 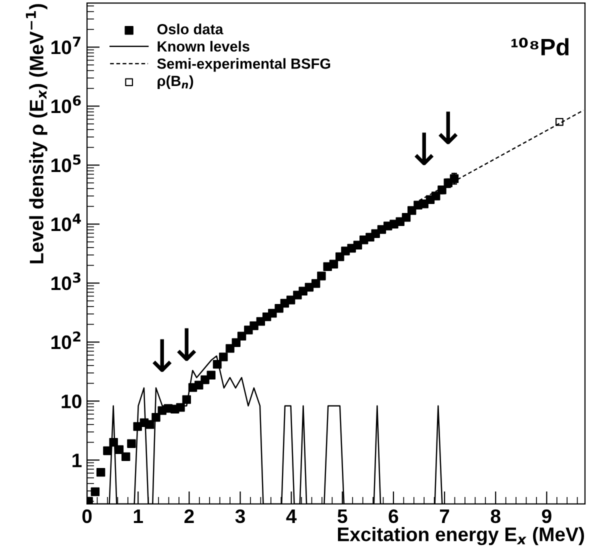 I want to click on y-axis-title: Level density ρ (E$_{x}$) (MeV$^{−1}$), so click(x=37, y=134).